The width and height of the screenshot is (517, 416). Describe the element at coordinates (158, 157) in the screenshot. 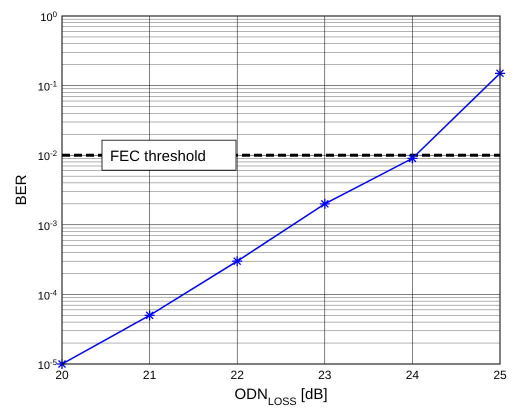

I see `ref-line-label: FEC threshold` at that location.